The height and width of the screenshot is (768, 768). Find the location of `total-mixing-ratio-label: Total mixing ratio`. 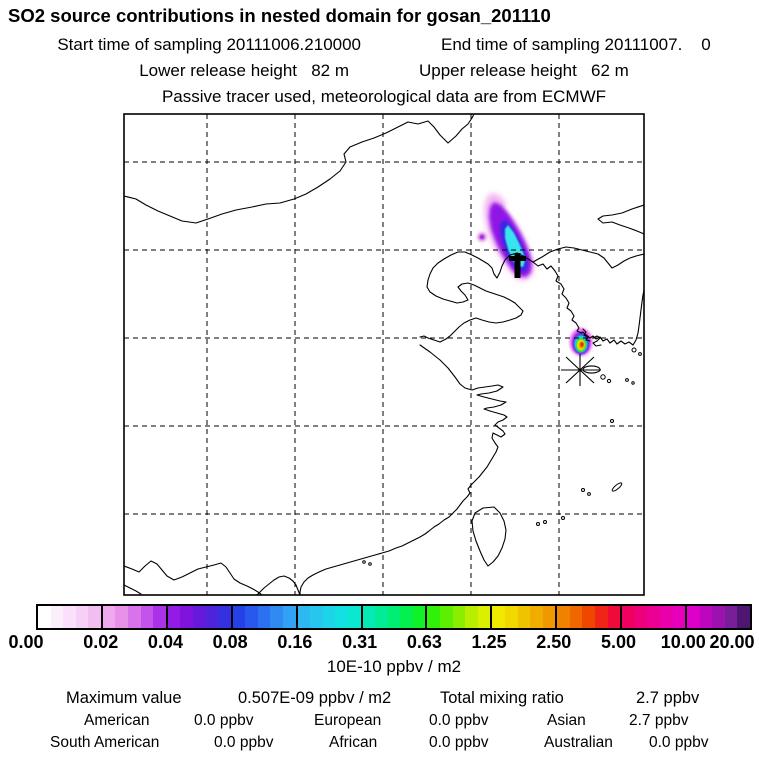

total-mixing-ratio-label: Total mixing ratio is located at coordinates (502, 698).